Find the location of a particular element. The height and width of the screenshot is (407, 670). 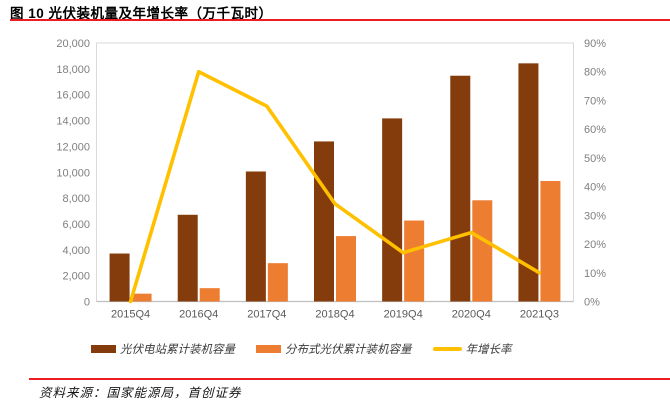

left-axis-tick-label: 2,000 is located at coordinates (76, 277).